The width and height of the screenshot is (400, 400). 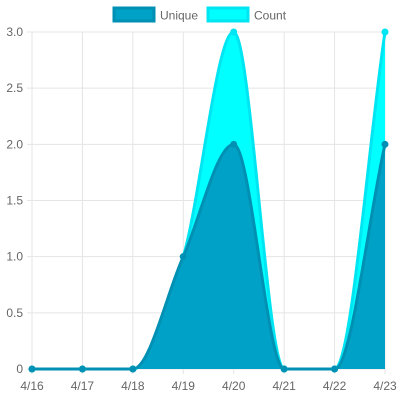 I want to click on y-tick-label: 1.5, so click(x=14, y=201).